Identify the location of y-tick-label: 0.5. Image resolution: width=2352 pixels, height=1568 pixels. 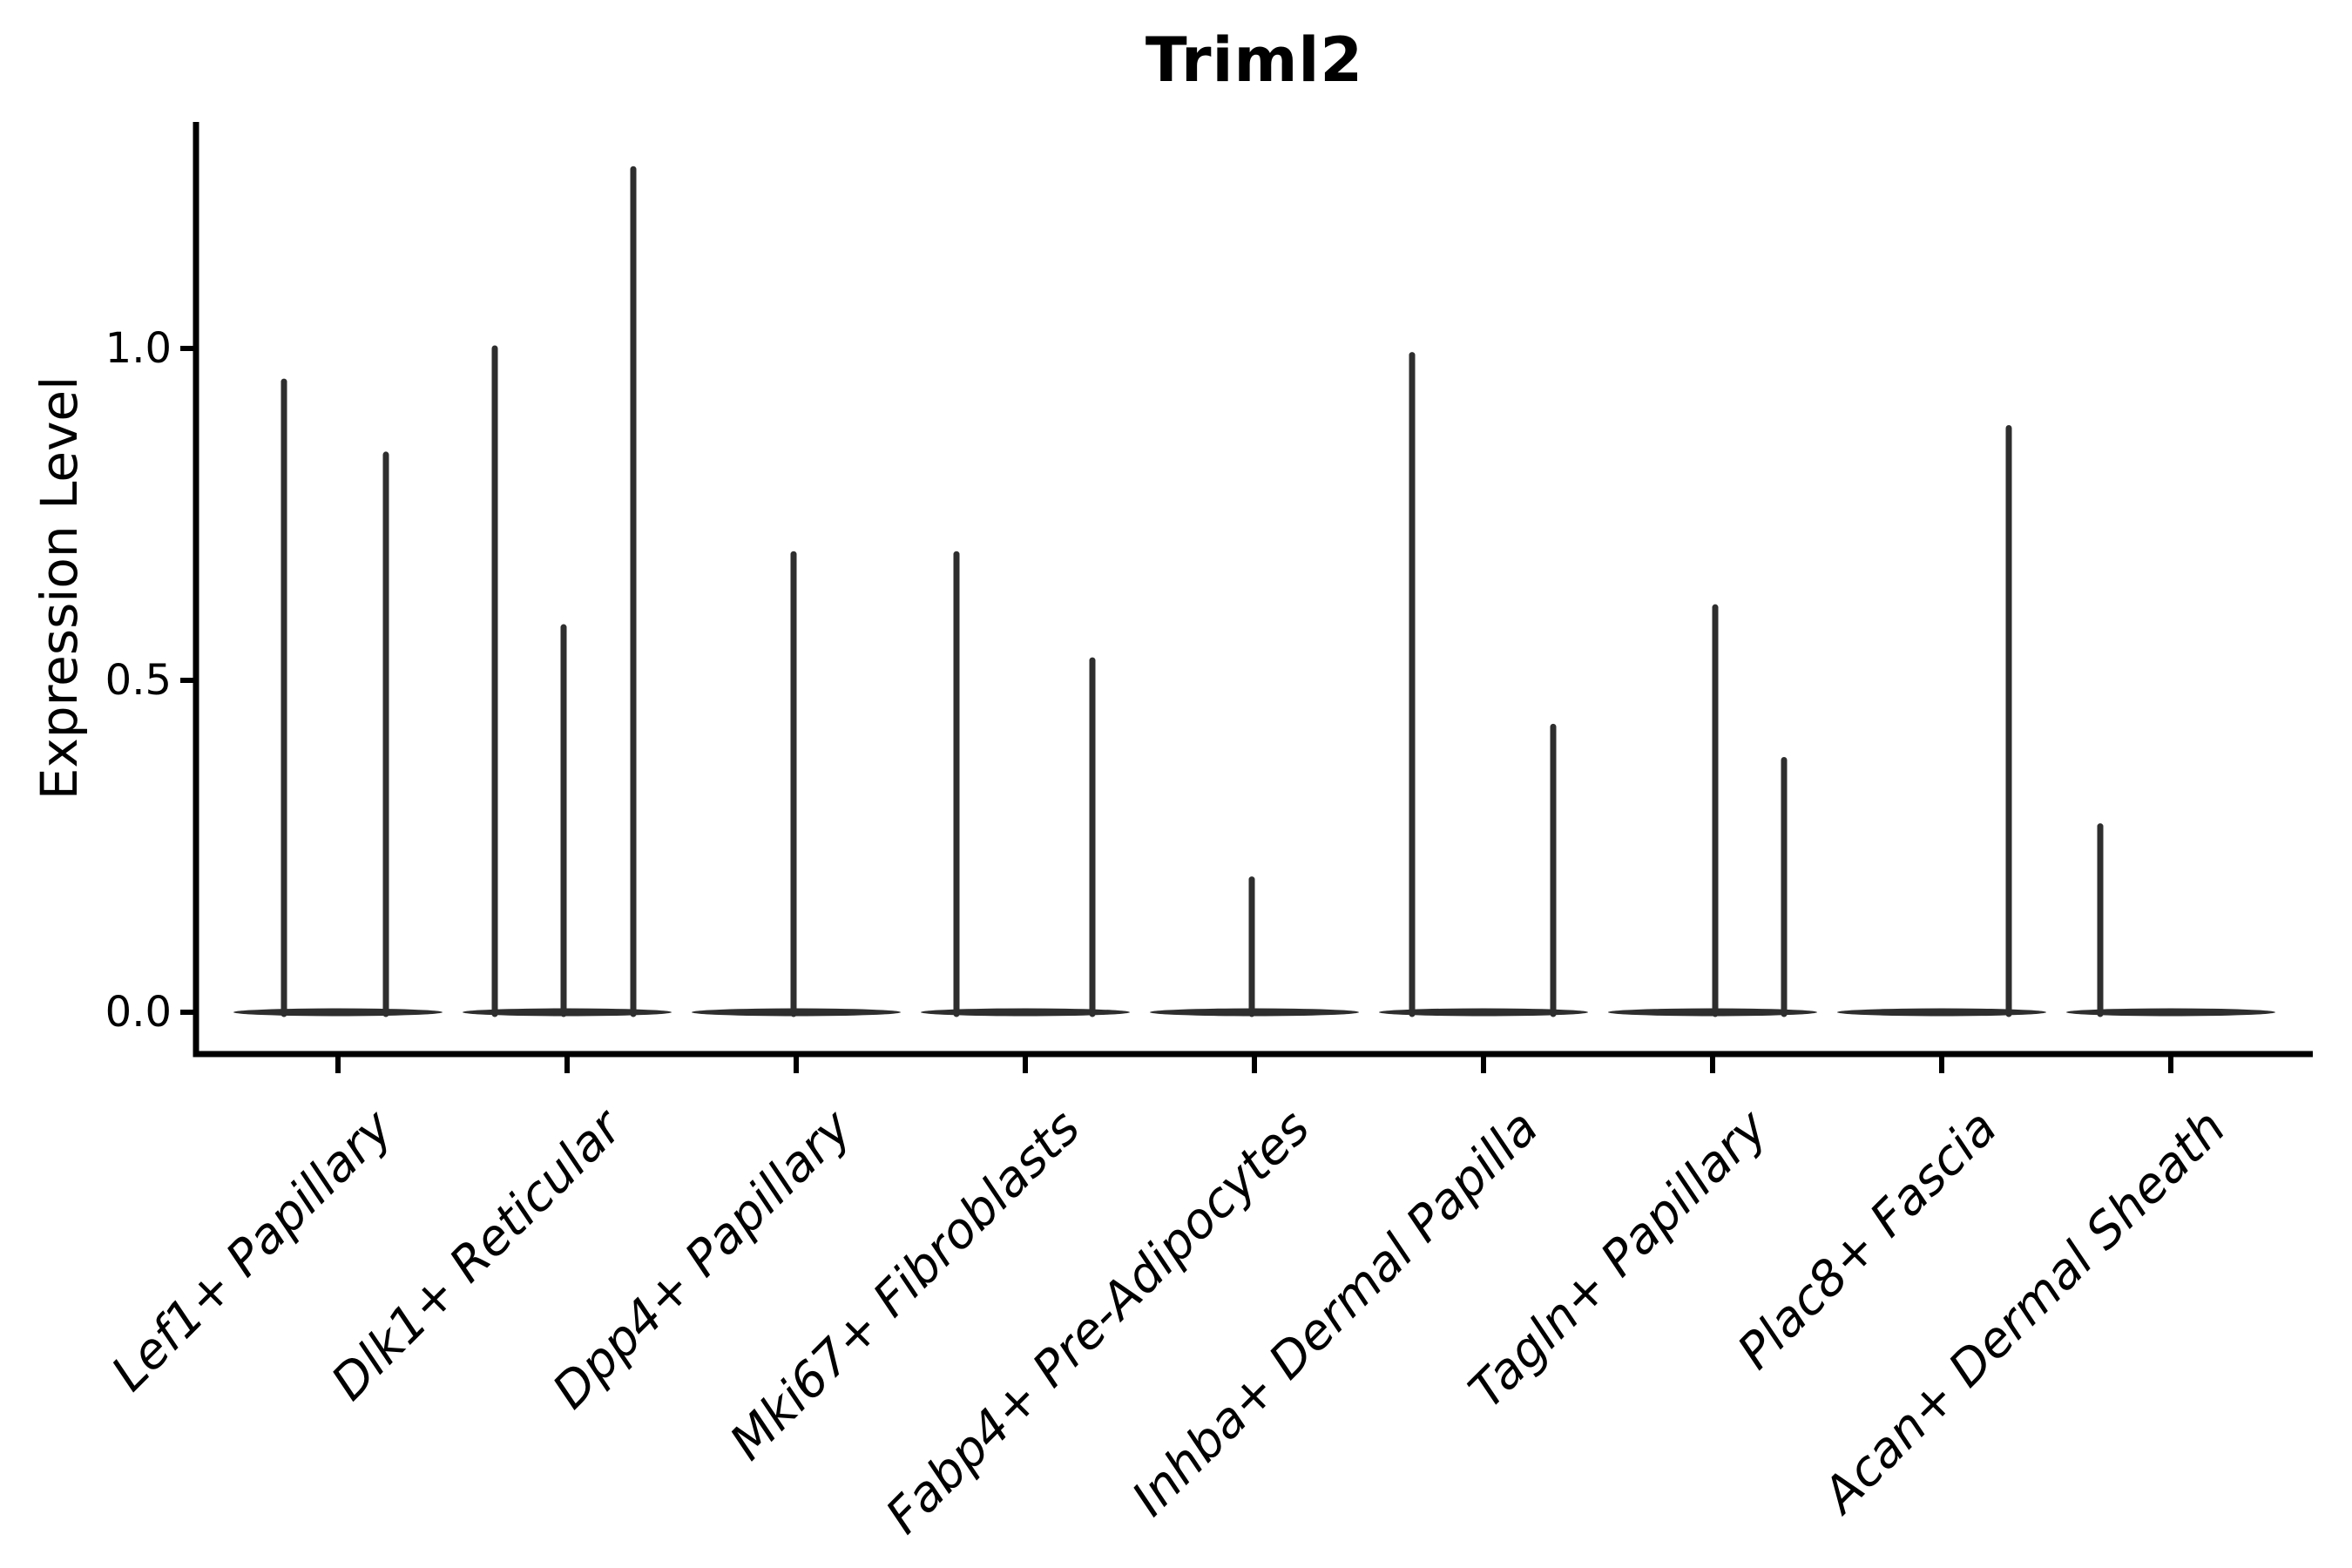
(138, 680).